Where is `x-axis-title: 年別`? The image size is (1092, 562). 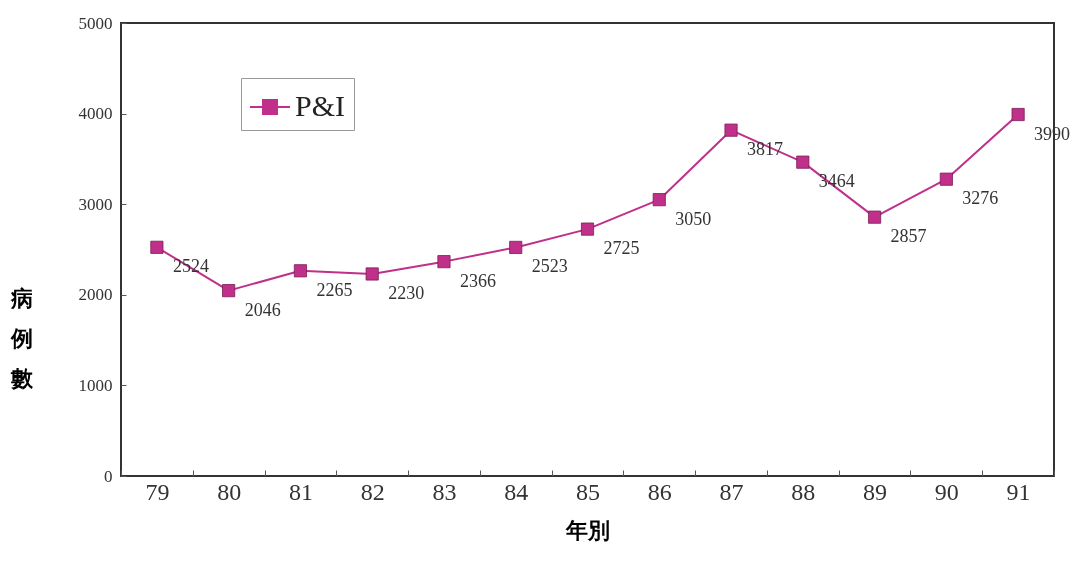
x-axis-title: 年別 is located at coordinates (587, 530).